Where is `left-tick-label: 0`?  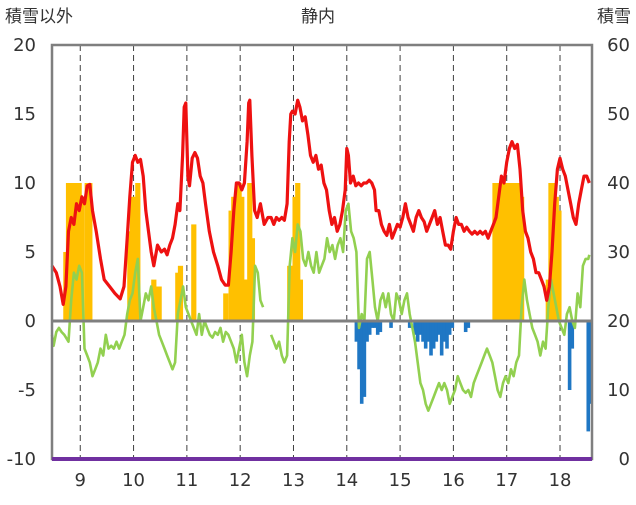 left-tick-label: 0 is located at coordinates (30, 321).